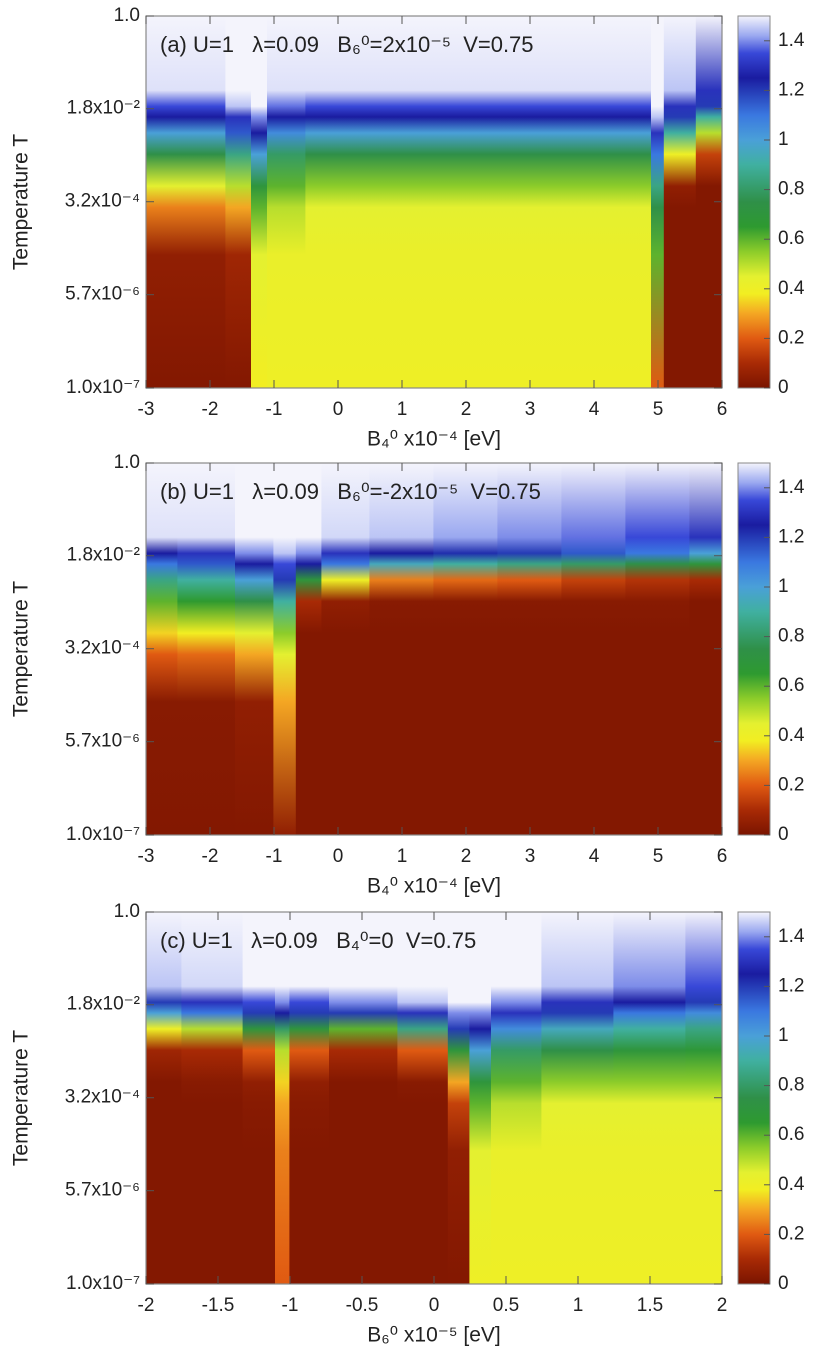 Image resolution: width=814 pixels, height=1354 pixels. What do you see at coordinates (650, 1305) in the screenshot?
I see `x-tick-label: 1.5` at bounding box center [650, 1305].